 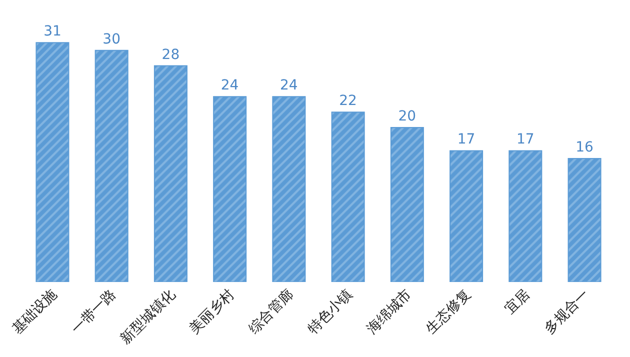 What do you see at coordinates (271, 312) in the screenshot?
I see `x-tick-label: 综合管廊` at bounding box center [271, 312].